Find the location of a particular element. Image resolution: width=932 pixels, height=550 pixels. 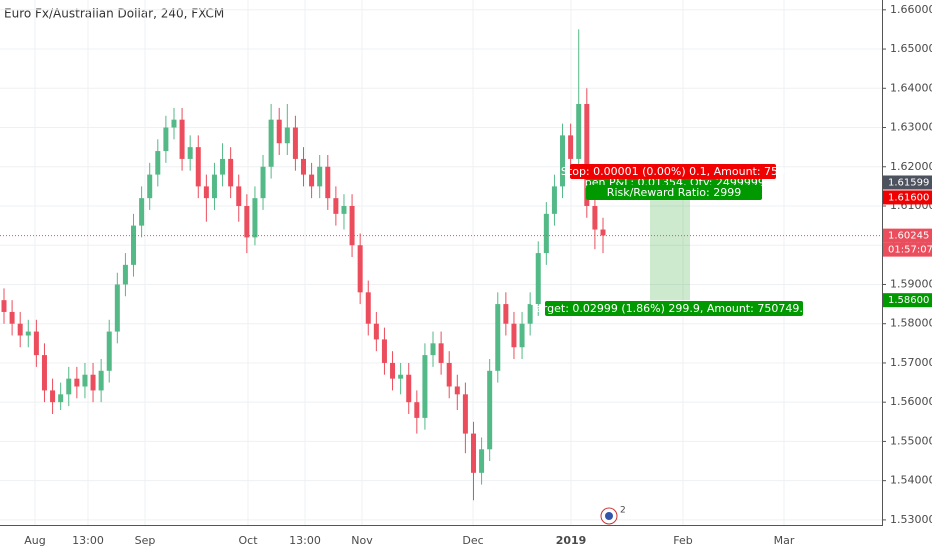

countdown-badge: 01:57:07 is located at coordinates (910, 250).